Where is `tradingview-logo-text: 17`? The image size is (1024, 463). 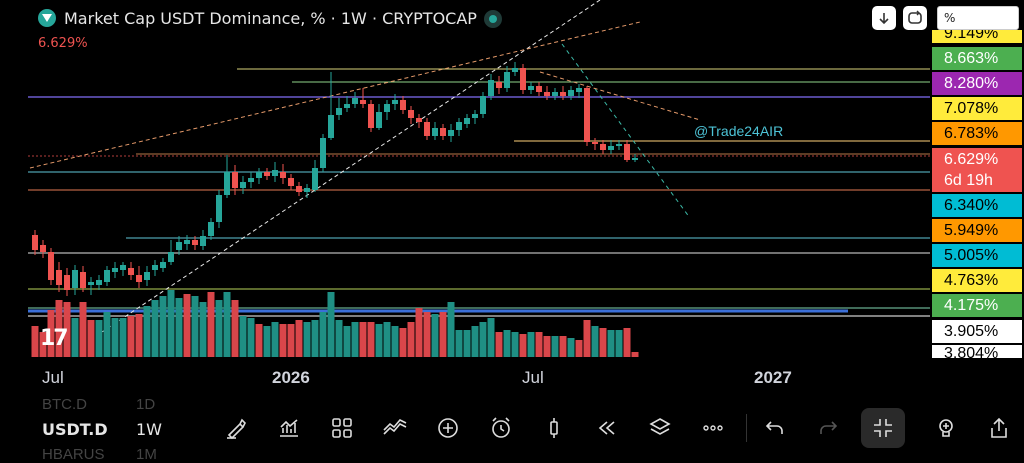 tradingview-logo-text: 17 is located at coordinates (54, 338).